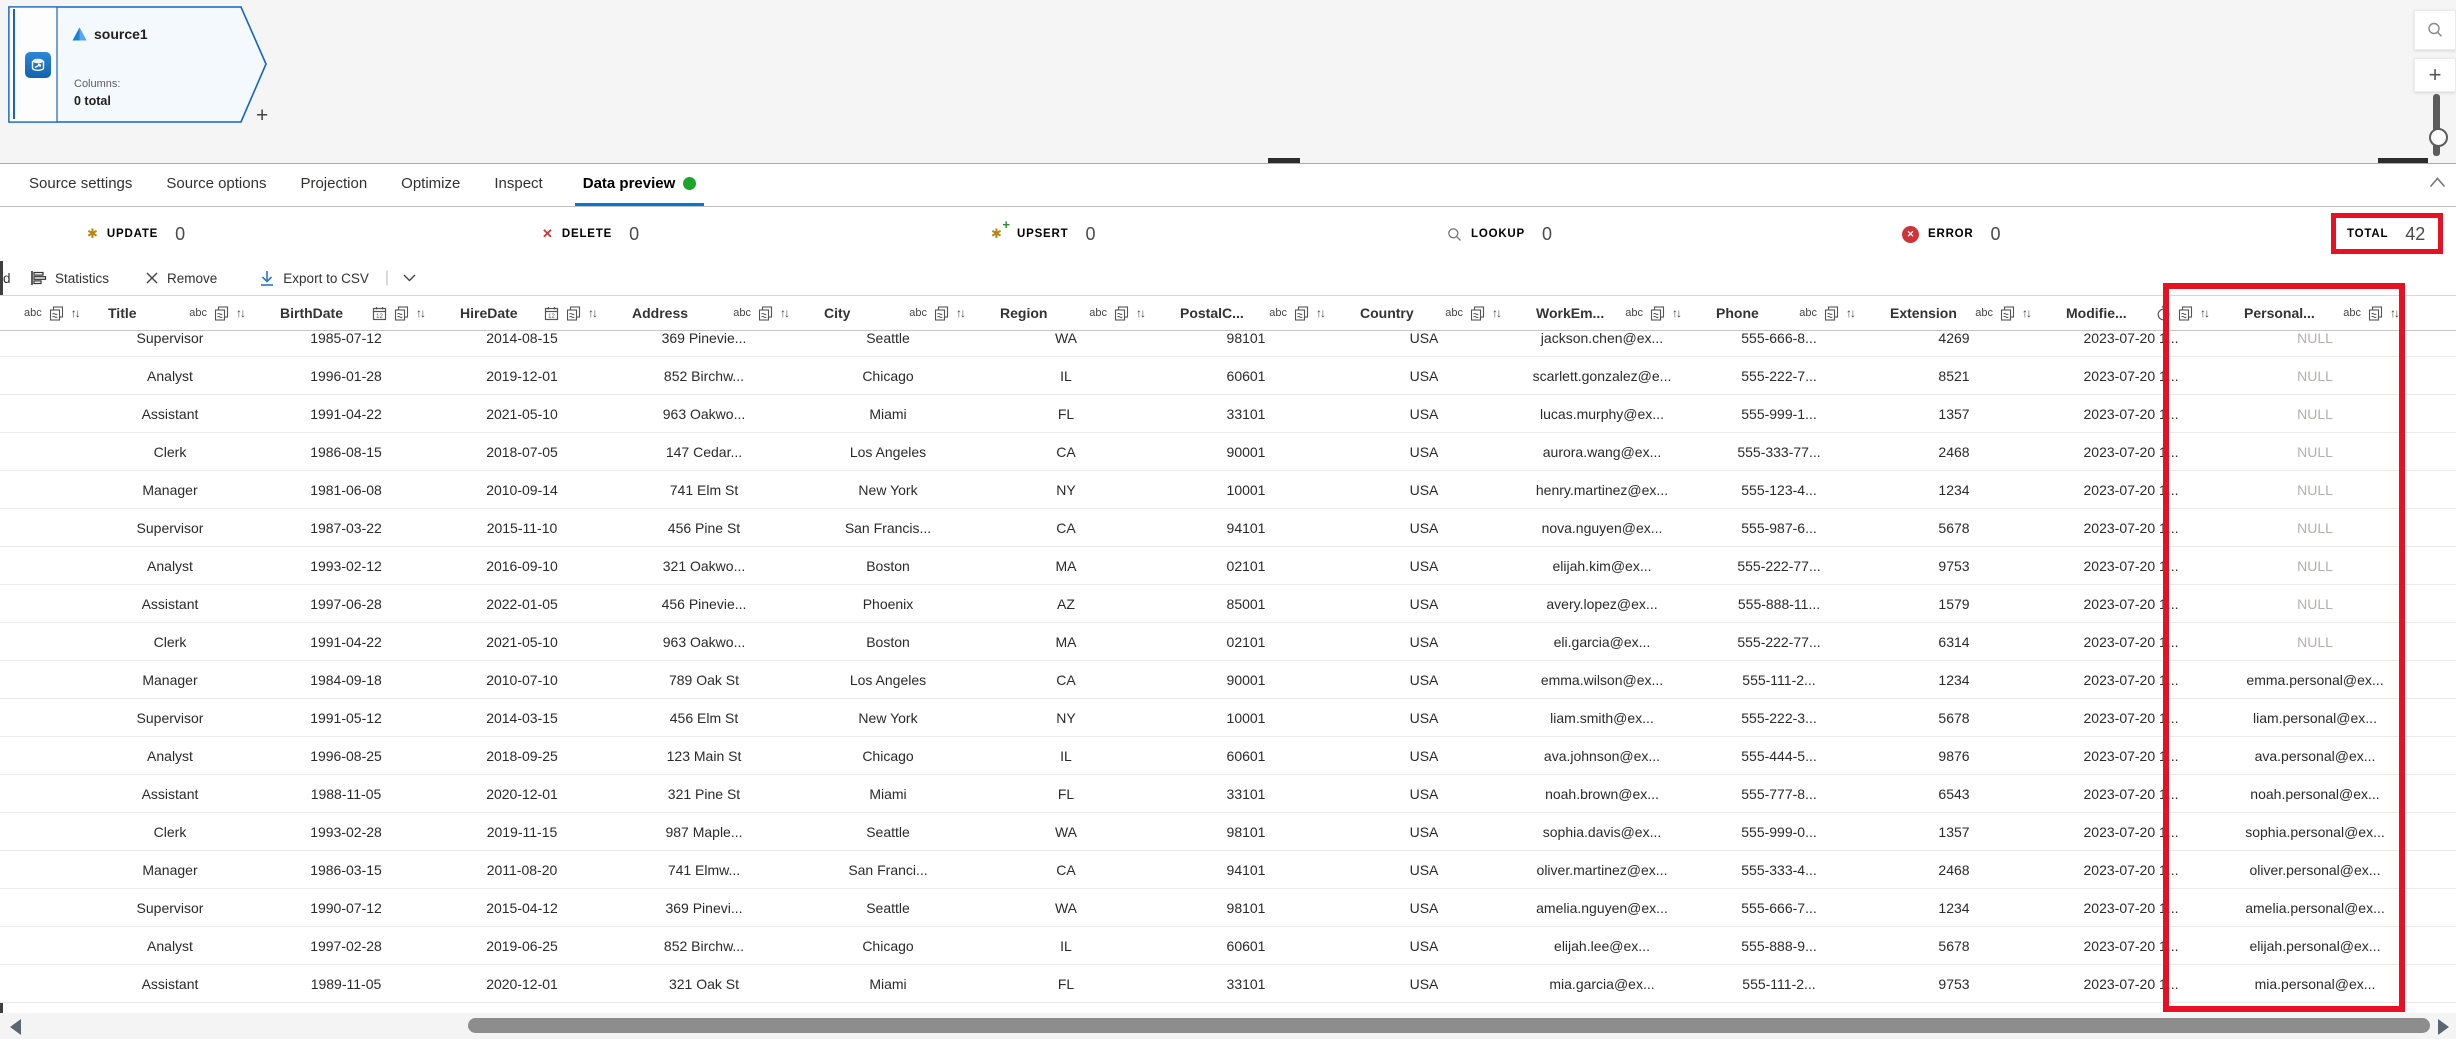  I want to click on collapse-panel-chevron-icon, so click(2437, 182).